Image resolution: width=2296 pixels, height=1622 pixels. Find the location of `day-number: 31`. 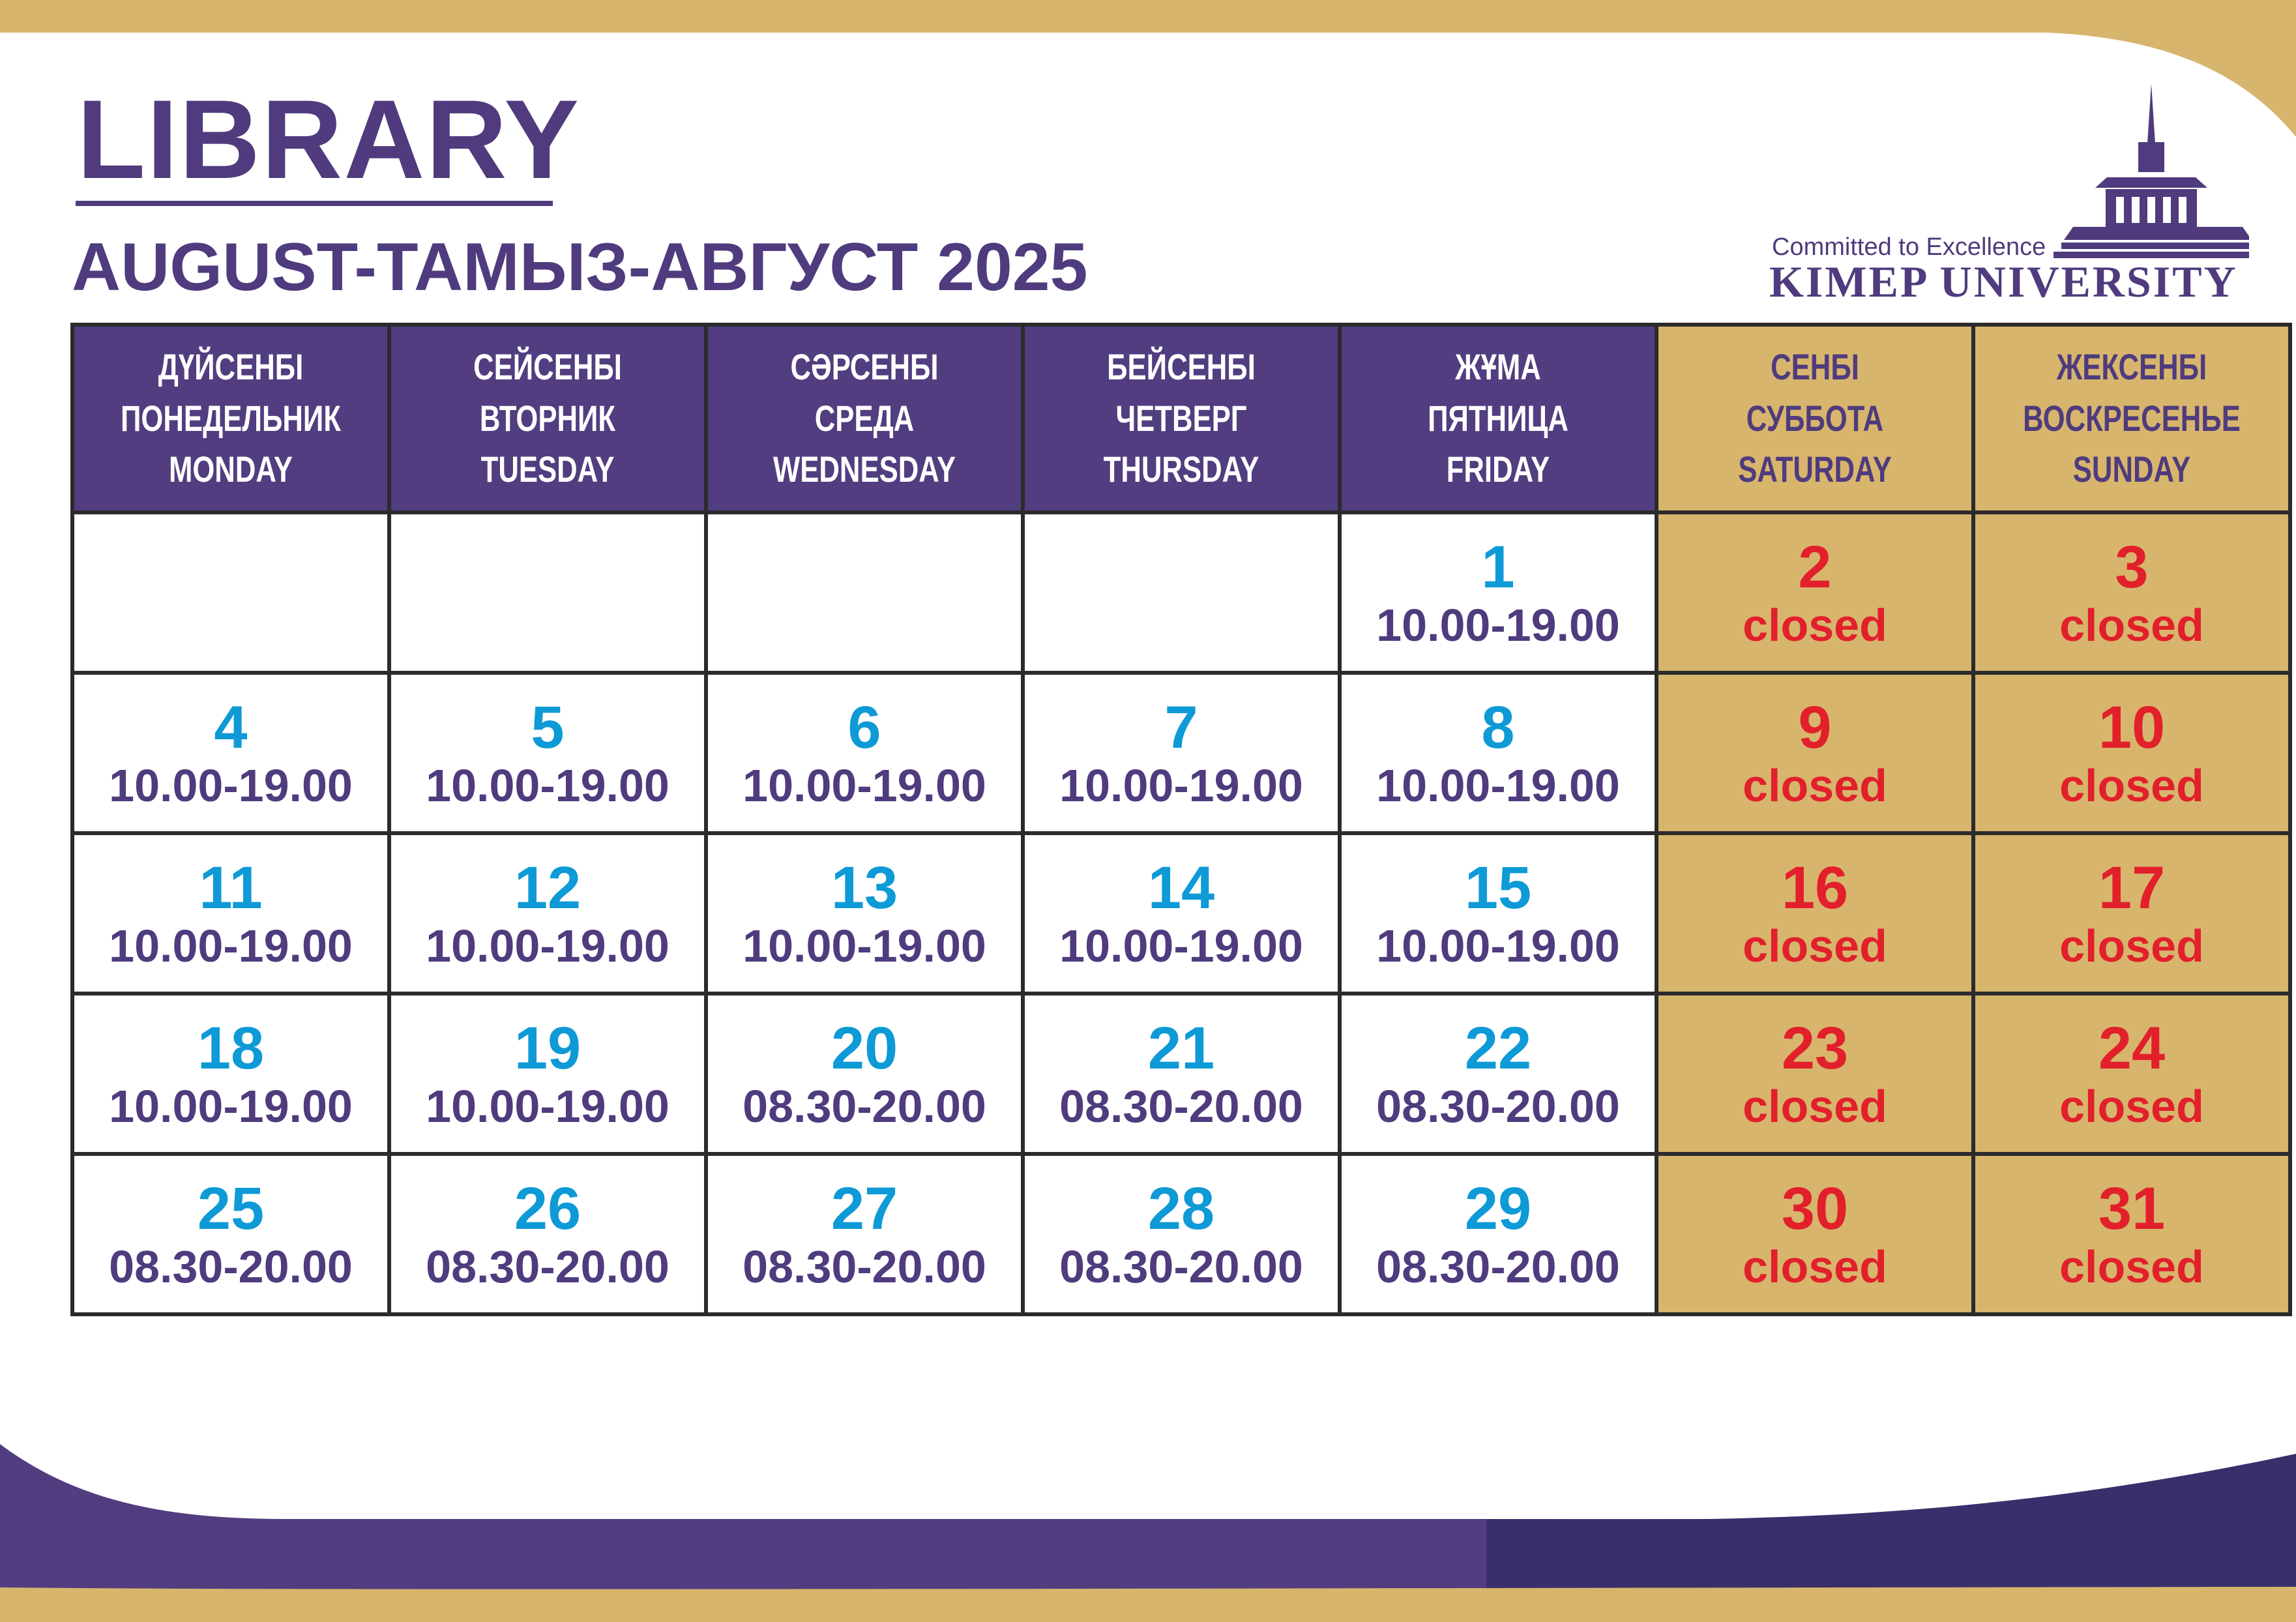

day-number: 31 is located at coordinates (2132, 1208).